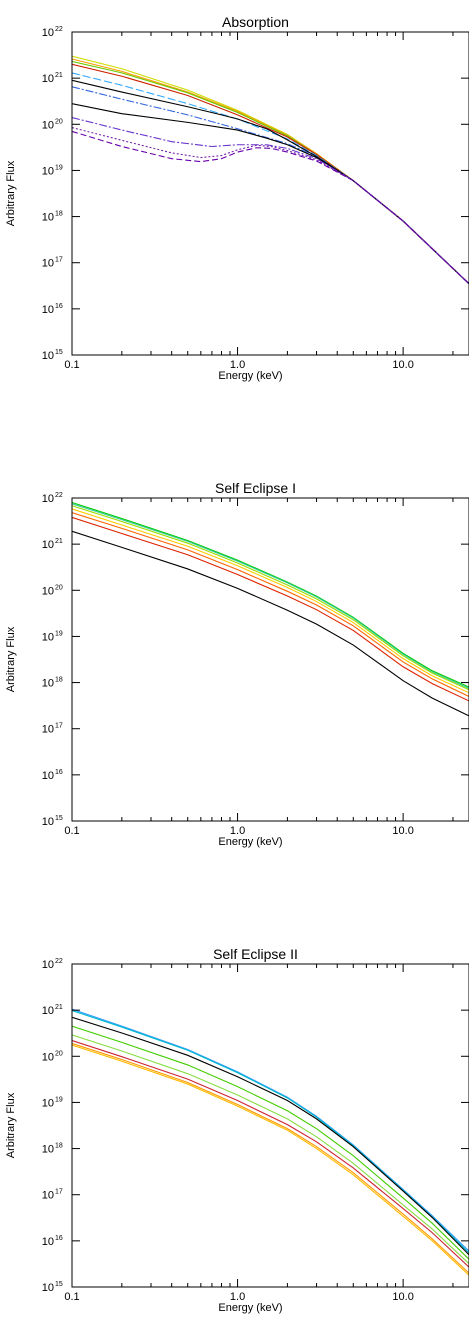 The image size is (469, 1327). What do you see at coordinates (255, 954) in the screenshot?
I see `chart-title: Self Eclipse II` at bounding box center [255, 954].